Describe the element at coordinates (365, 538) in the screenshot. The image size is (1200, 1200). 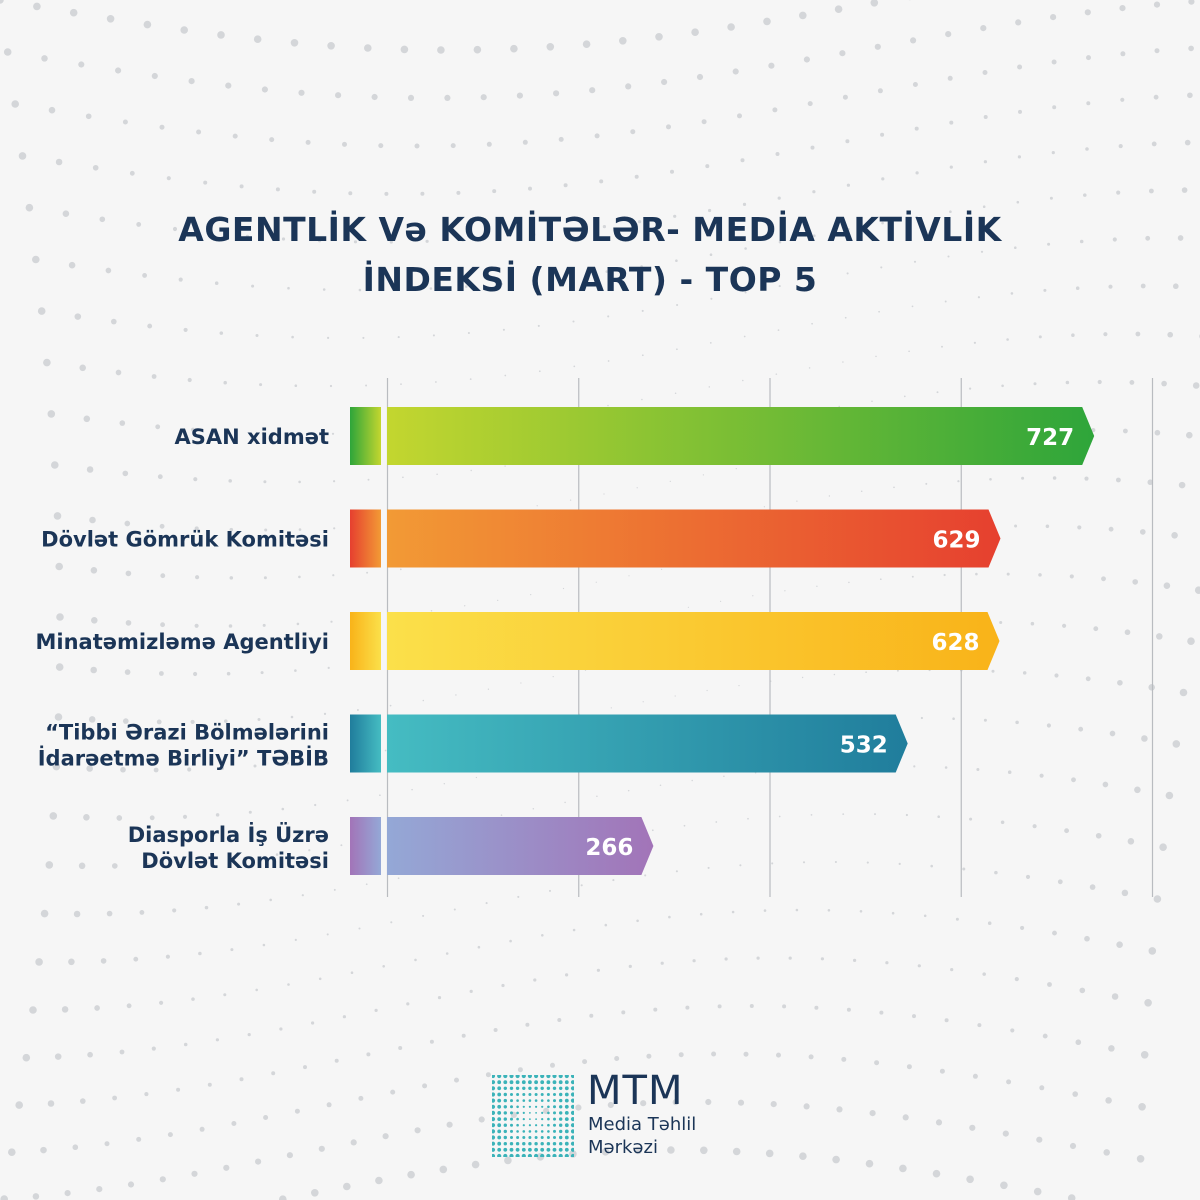
I see `bar-stub` at that location.